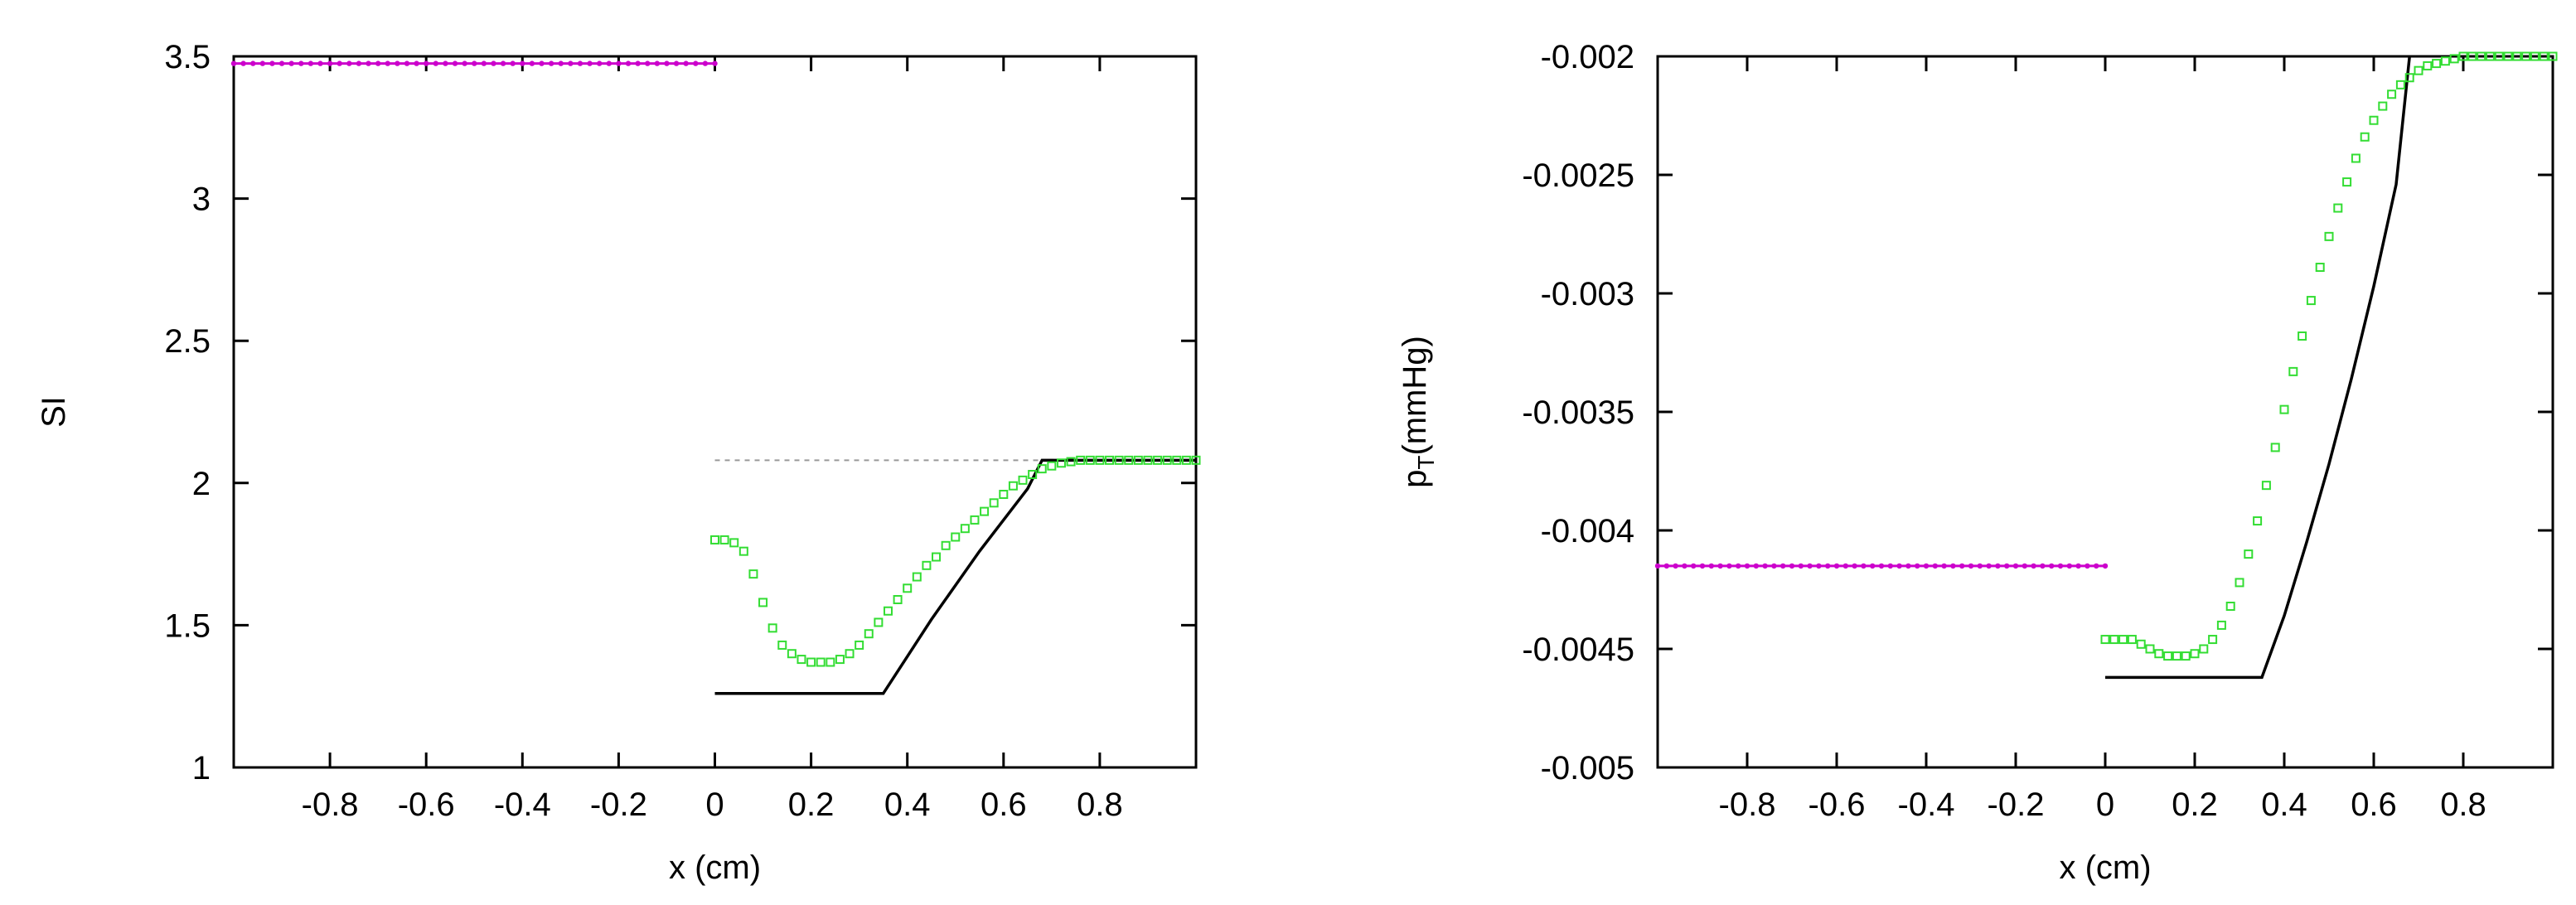 The width and height of the screenshot is (2576, 905). Describe the element at coordinates (1578, 413) in the screenshot. I see `y-tick-label: -0.0035` at that location.